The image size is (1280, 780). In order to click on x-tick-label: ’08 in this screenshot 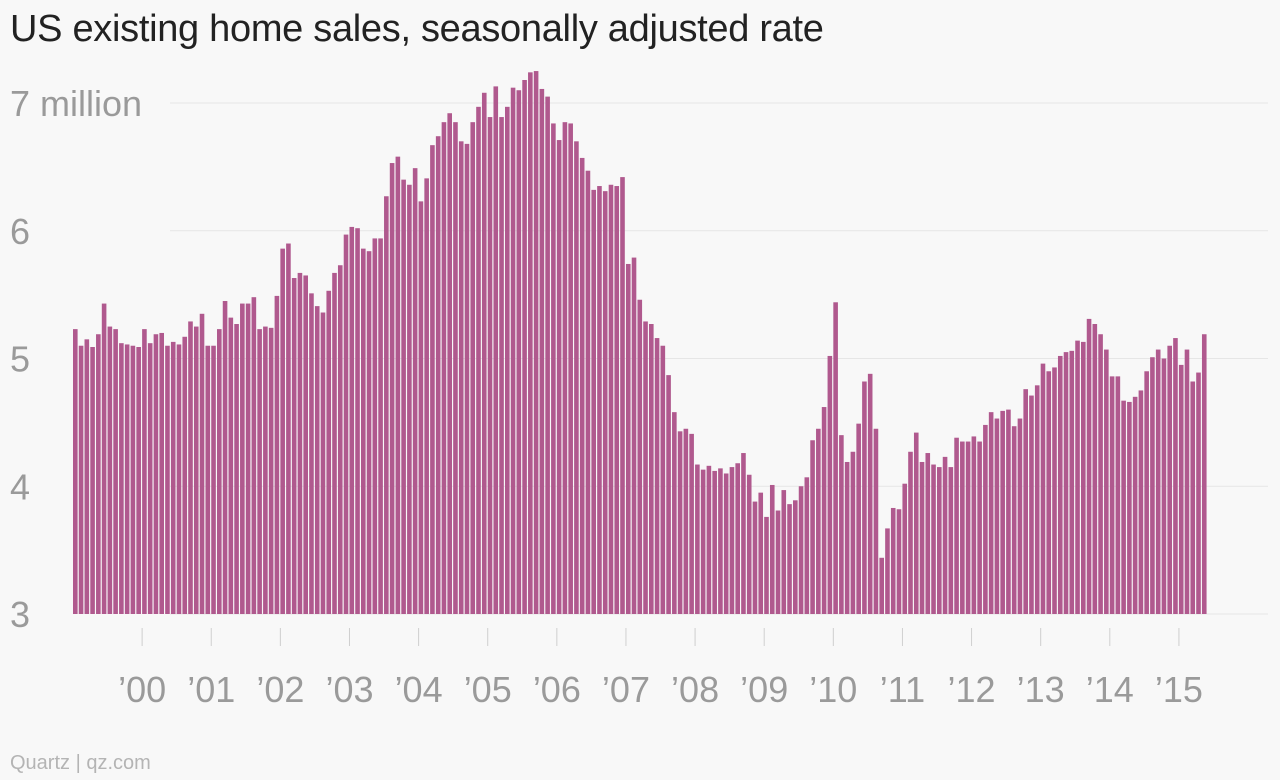, I will do `click(695, 689)`.